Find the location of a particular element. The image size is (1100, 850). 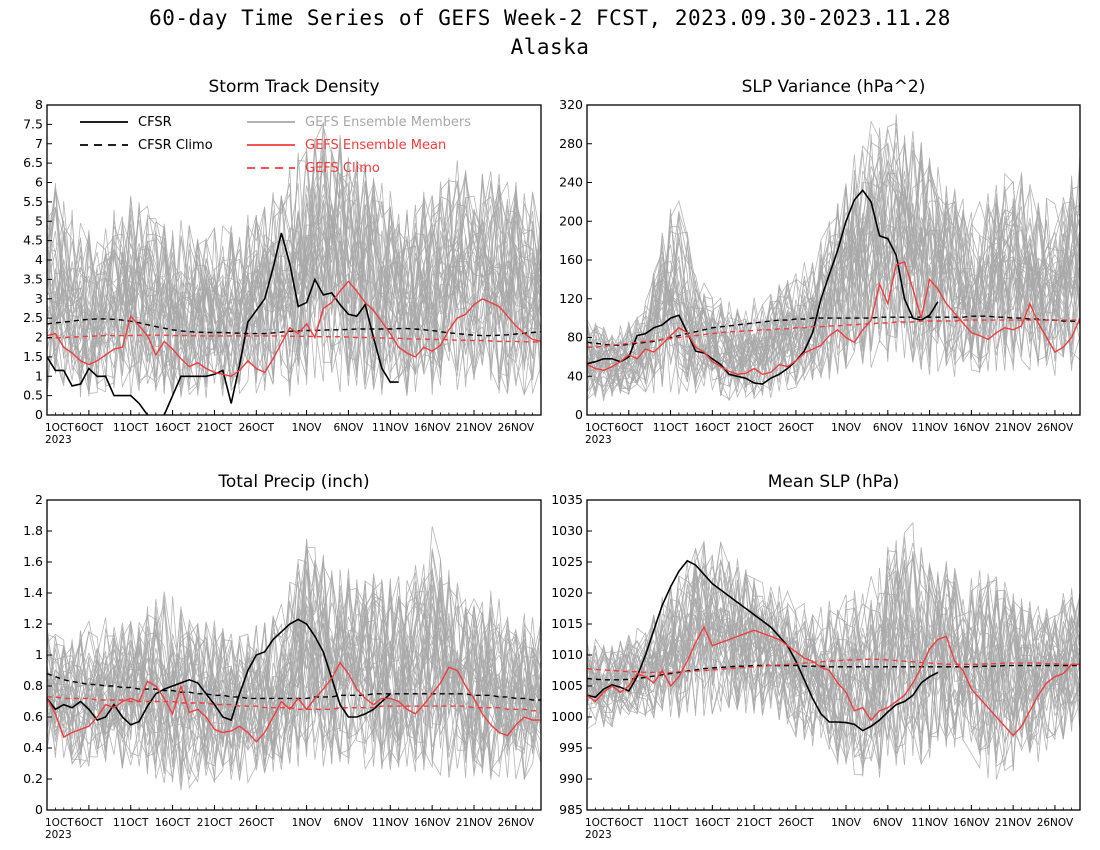

y-tick-label: 1.5 is located at coordinates (33, 356).